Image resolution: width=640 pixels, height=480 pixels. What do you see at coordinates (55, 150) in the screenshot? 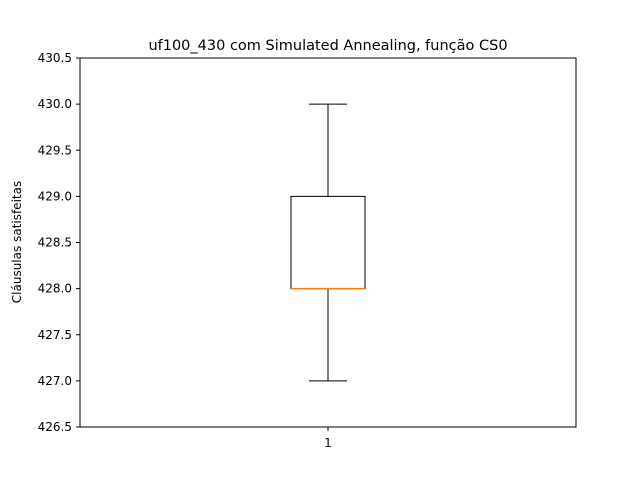
I see `y-tick-label: 429.5` at bounding box center [55, 150].